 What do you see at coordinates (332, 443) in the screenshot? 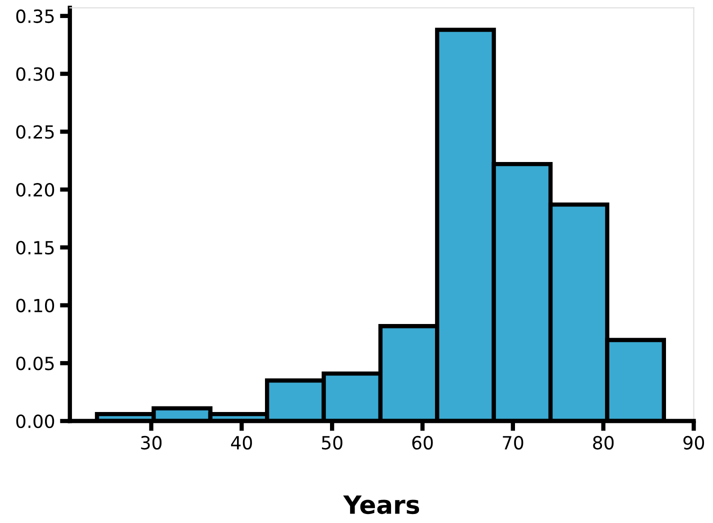
I see `x-tick-label: 50` at bounding box center [332, 443].